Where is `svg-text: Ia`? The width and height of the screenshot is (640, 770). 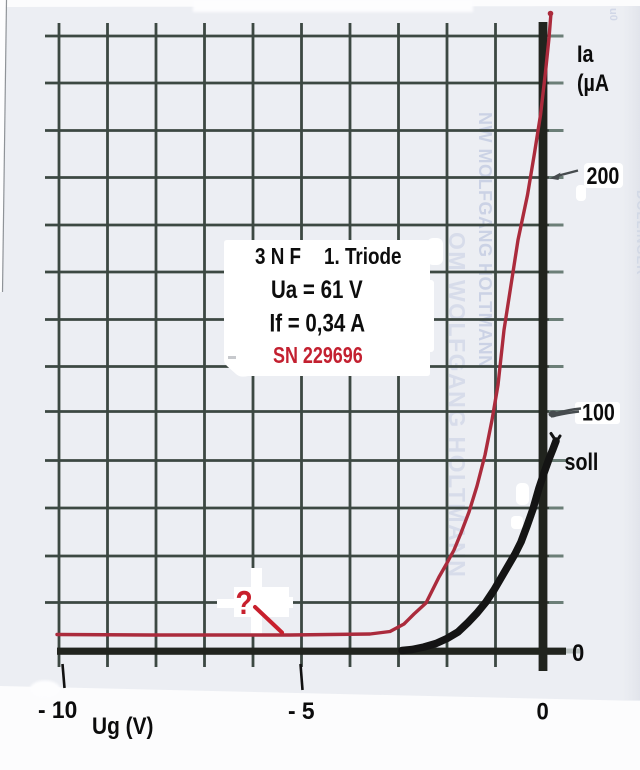
svg-text: Ia is located at coordinates (585, 53).